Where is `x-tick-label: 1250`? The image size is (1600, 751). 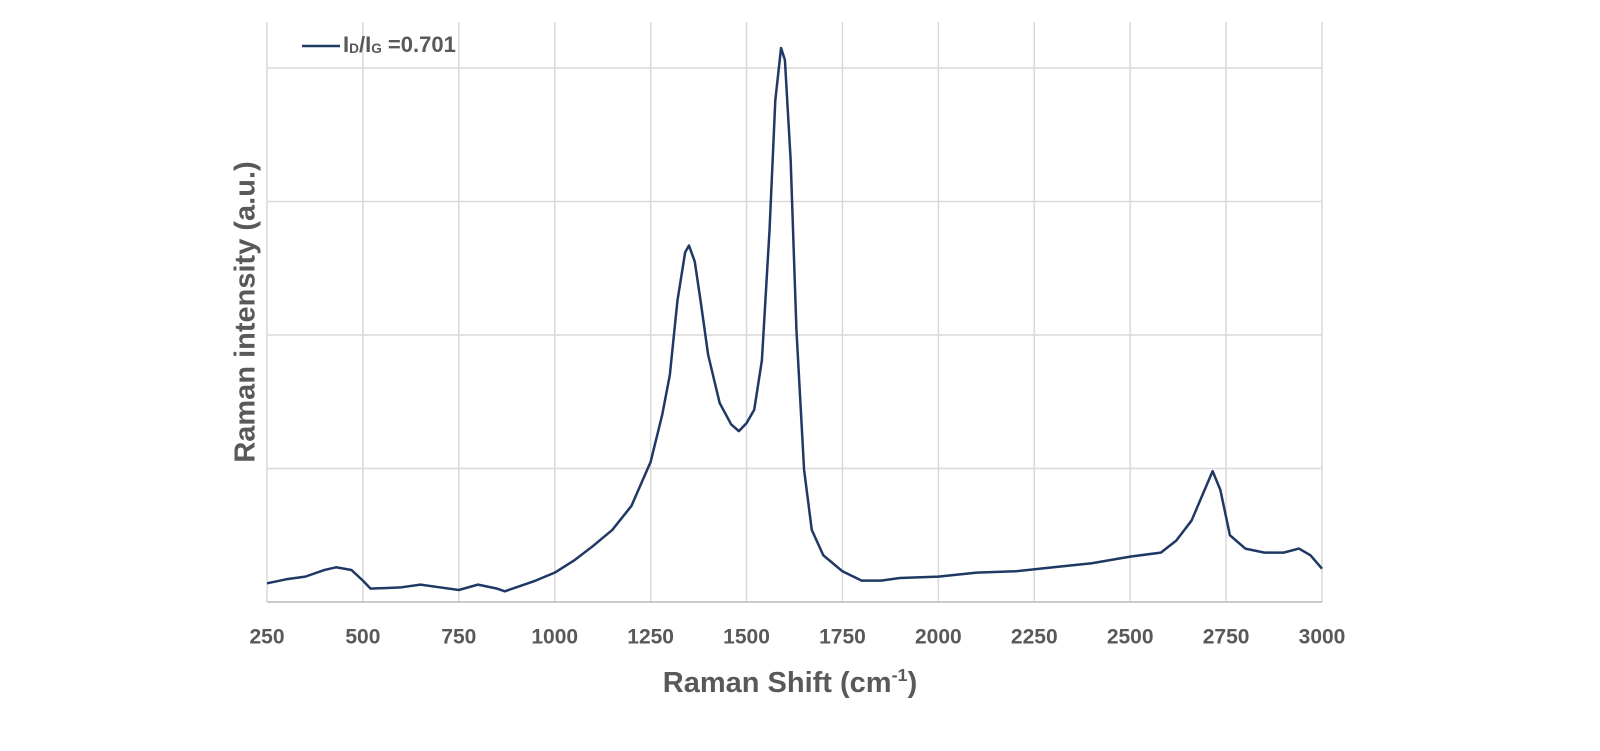
x-tick-label: 1250 is located at coordinates (650, 637).